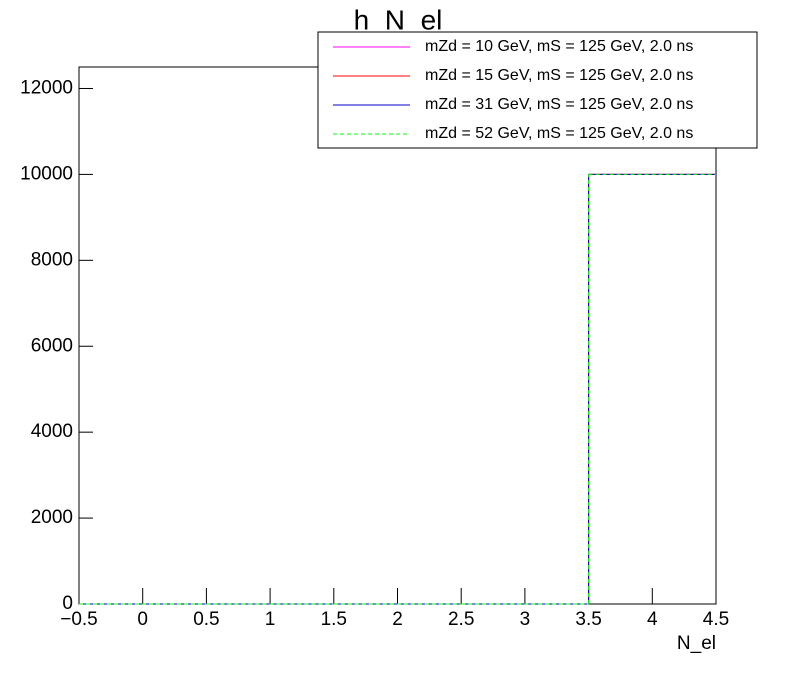  What do you see at coordinates (559, 133) in the screenshot?
I see `legend-label: mZd = 52 GeV, mS = 125 GeV, 2.0 ns` at bounding box center [559, 133].